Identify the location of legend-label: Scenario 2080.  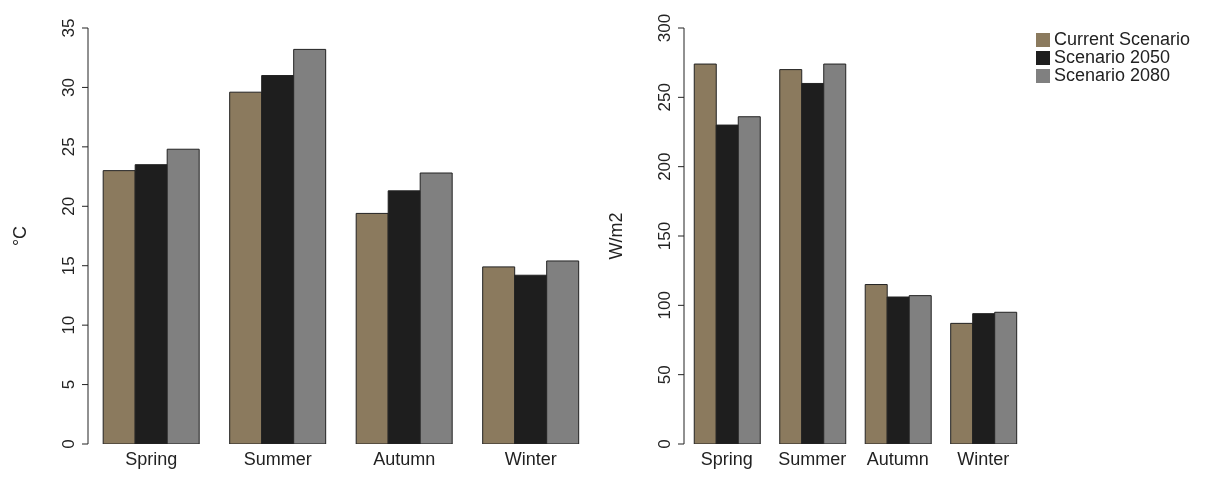
(1112, 75).